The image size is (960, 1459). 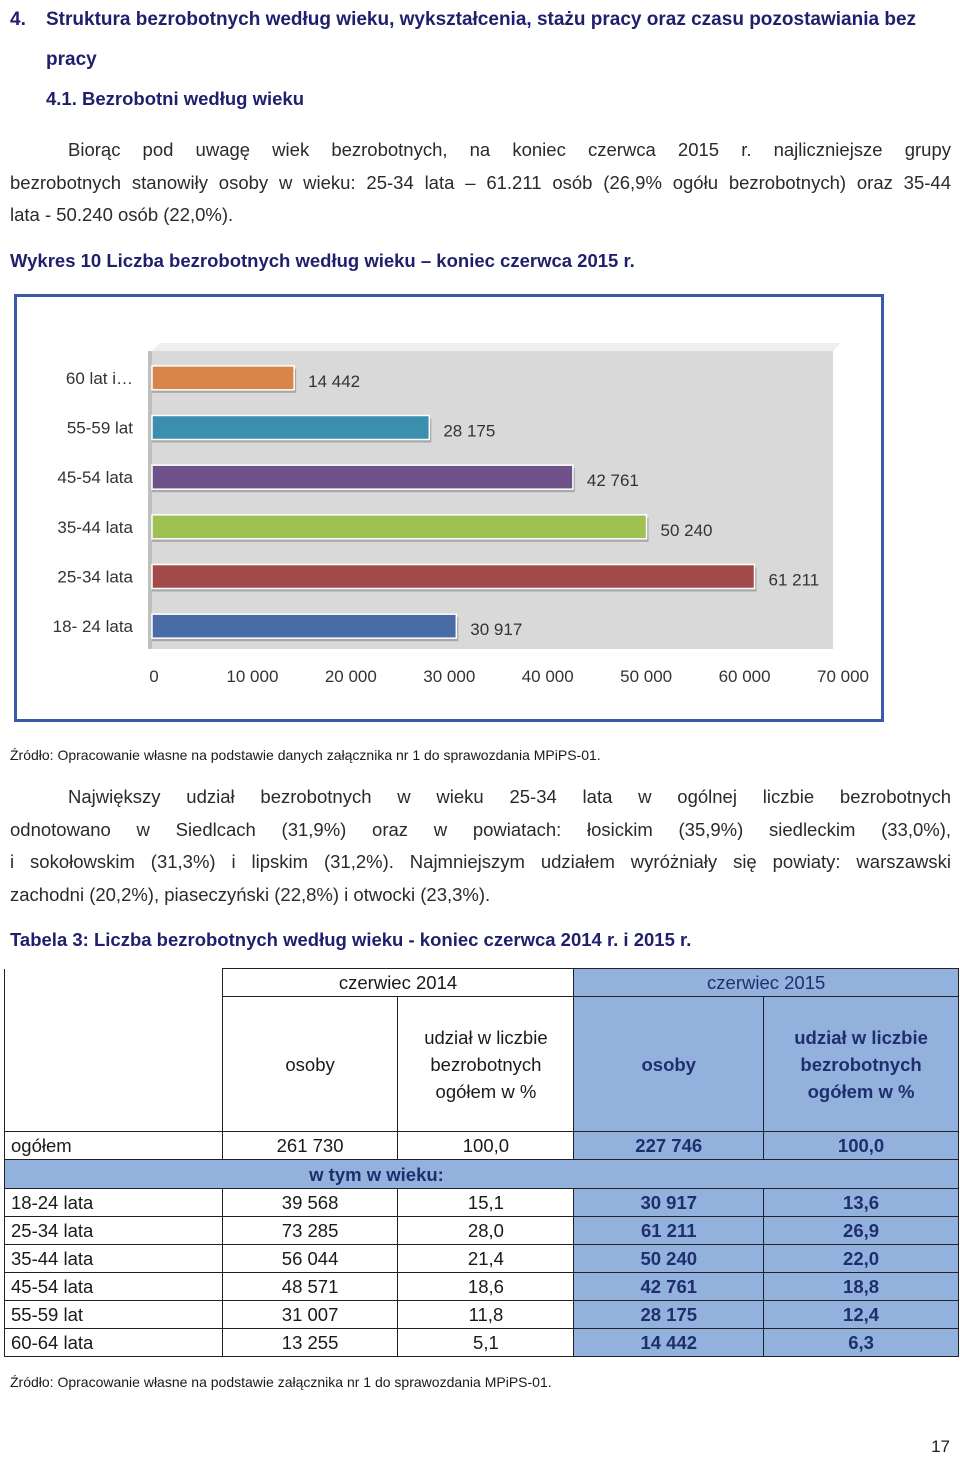 I want to click on cell-osoby-2014: 73 285, so click(x=310, y=1230).